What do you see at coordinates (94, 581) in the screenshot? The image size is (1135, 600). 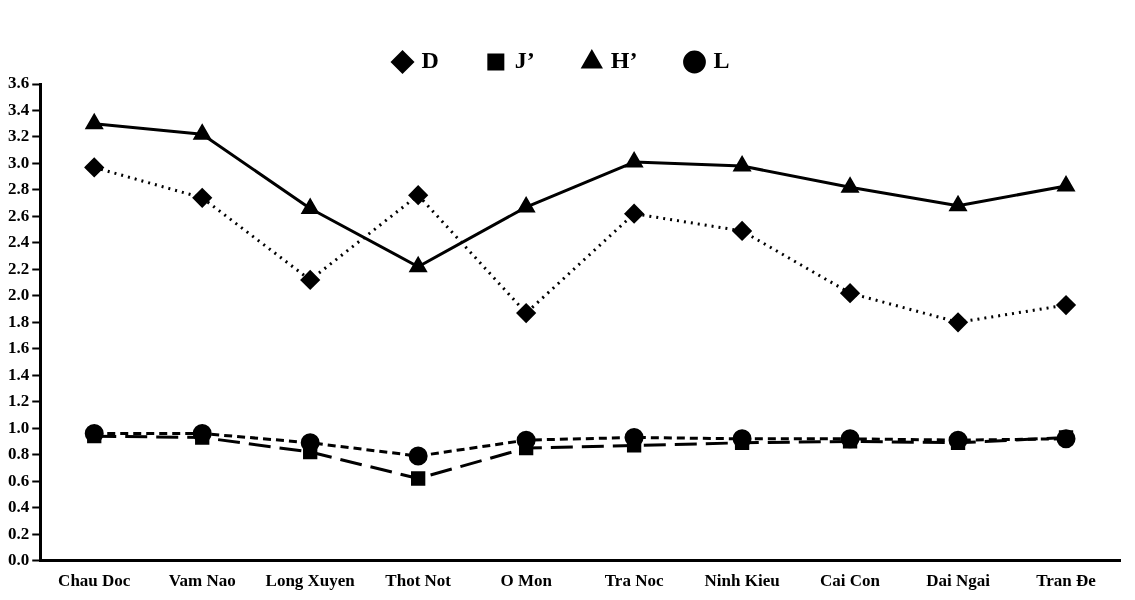 I see `x-tick-label: Chau Doc` at bounding box center [94, 581].